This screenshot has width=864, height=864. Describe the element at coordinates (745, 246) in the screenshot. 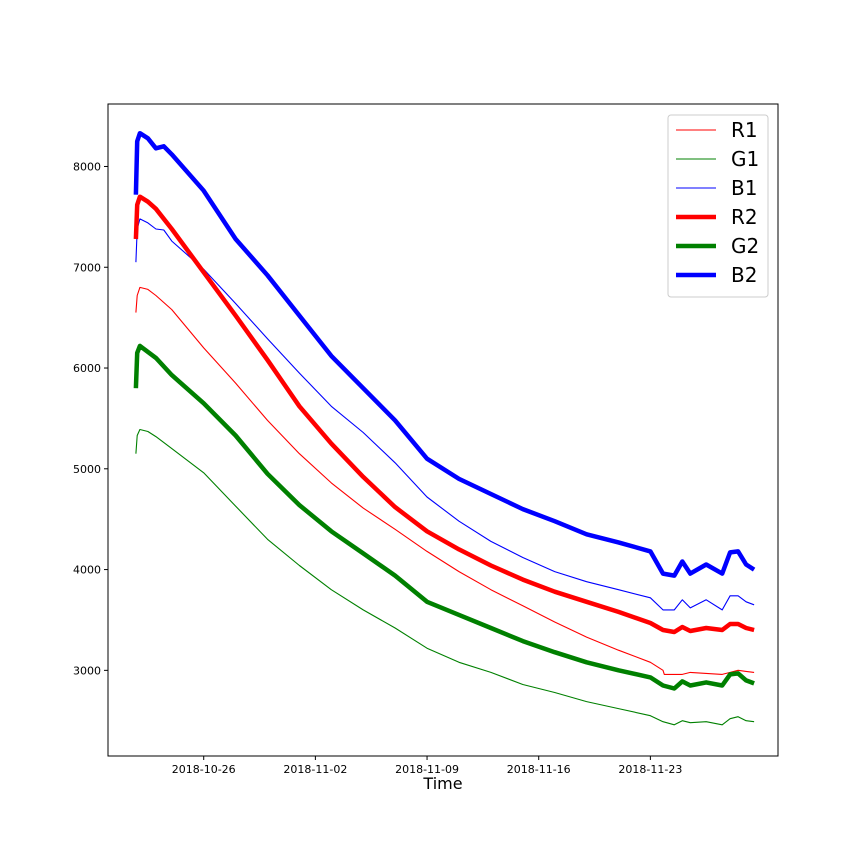

I see `legend-label-g2: G2` at that location.